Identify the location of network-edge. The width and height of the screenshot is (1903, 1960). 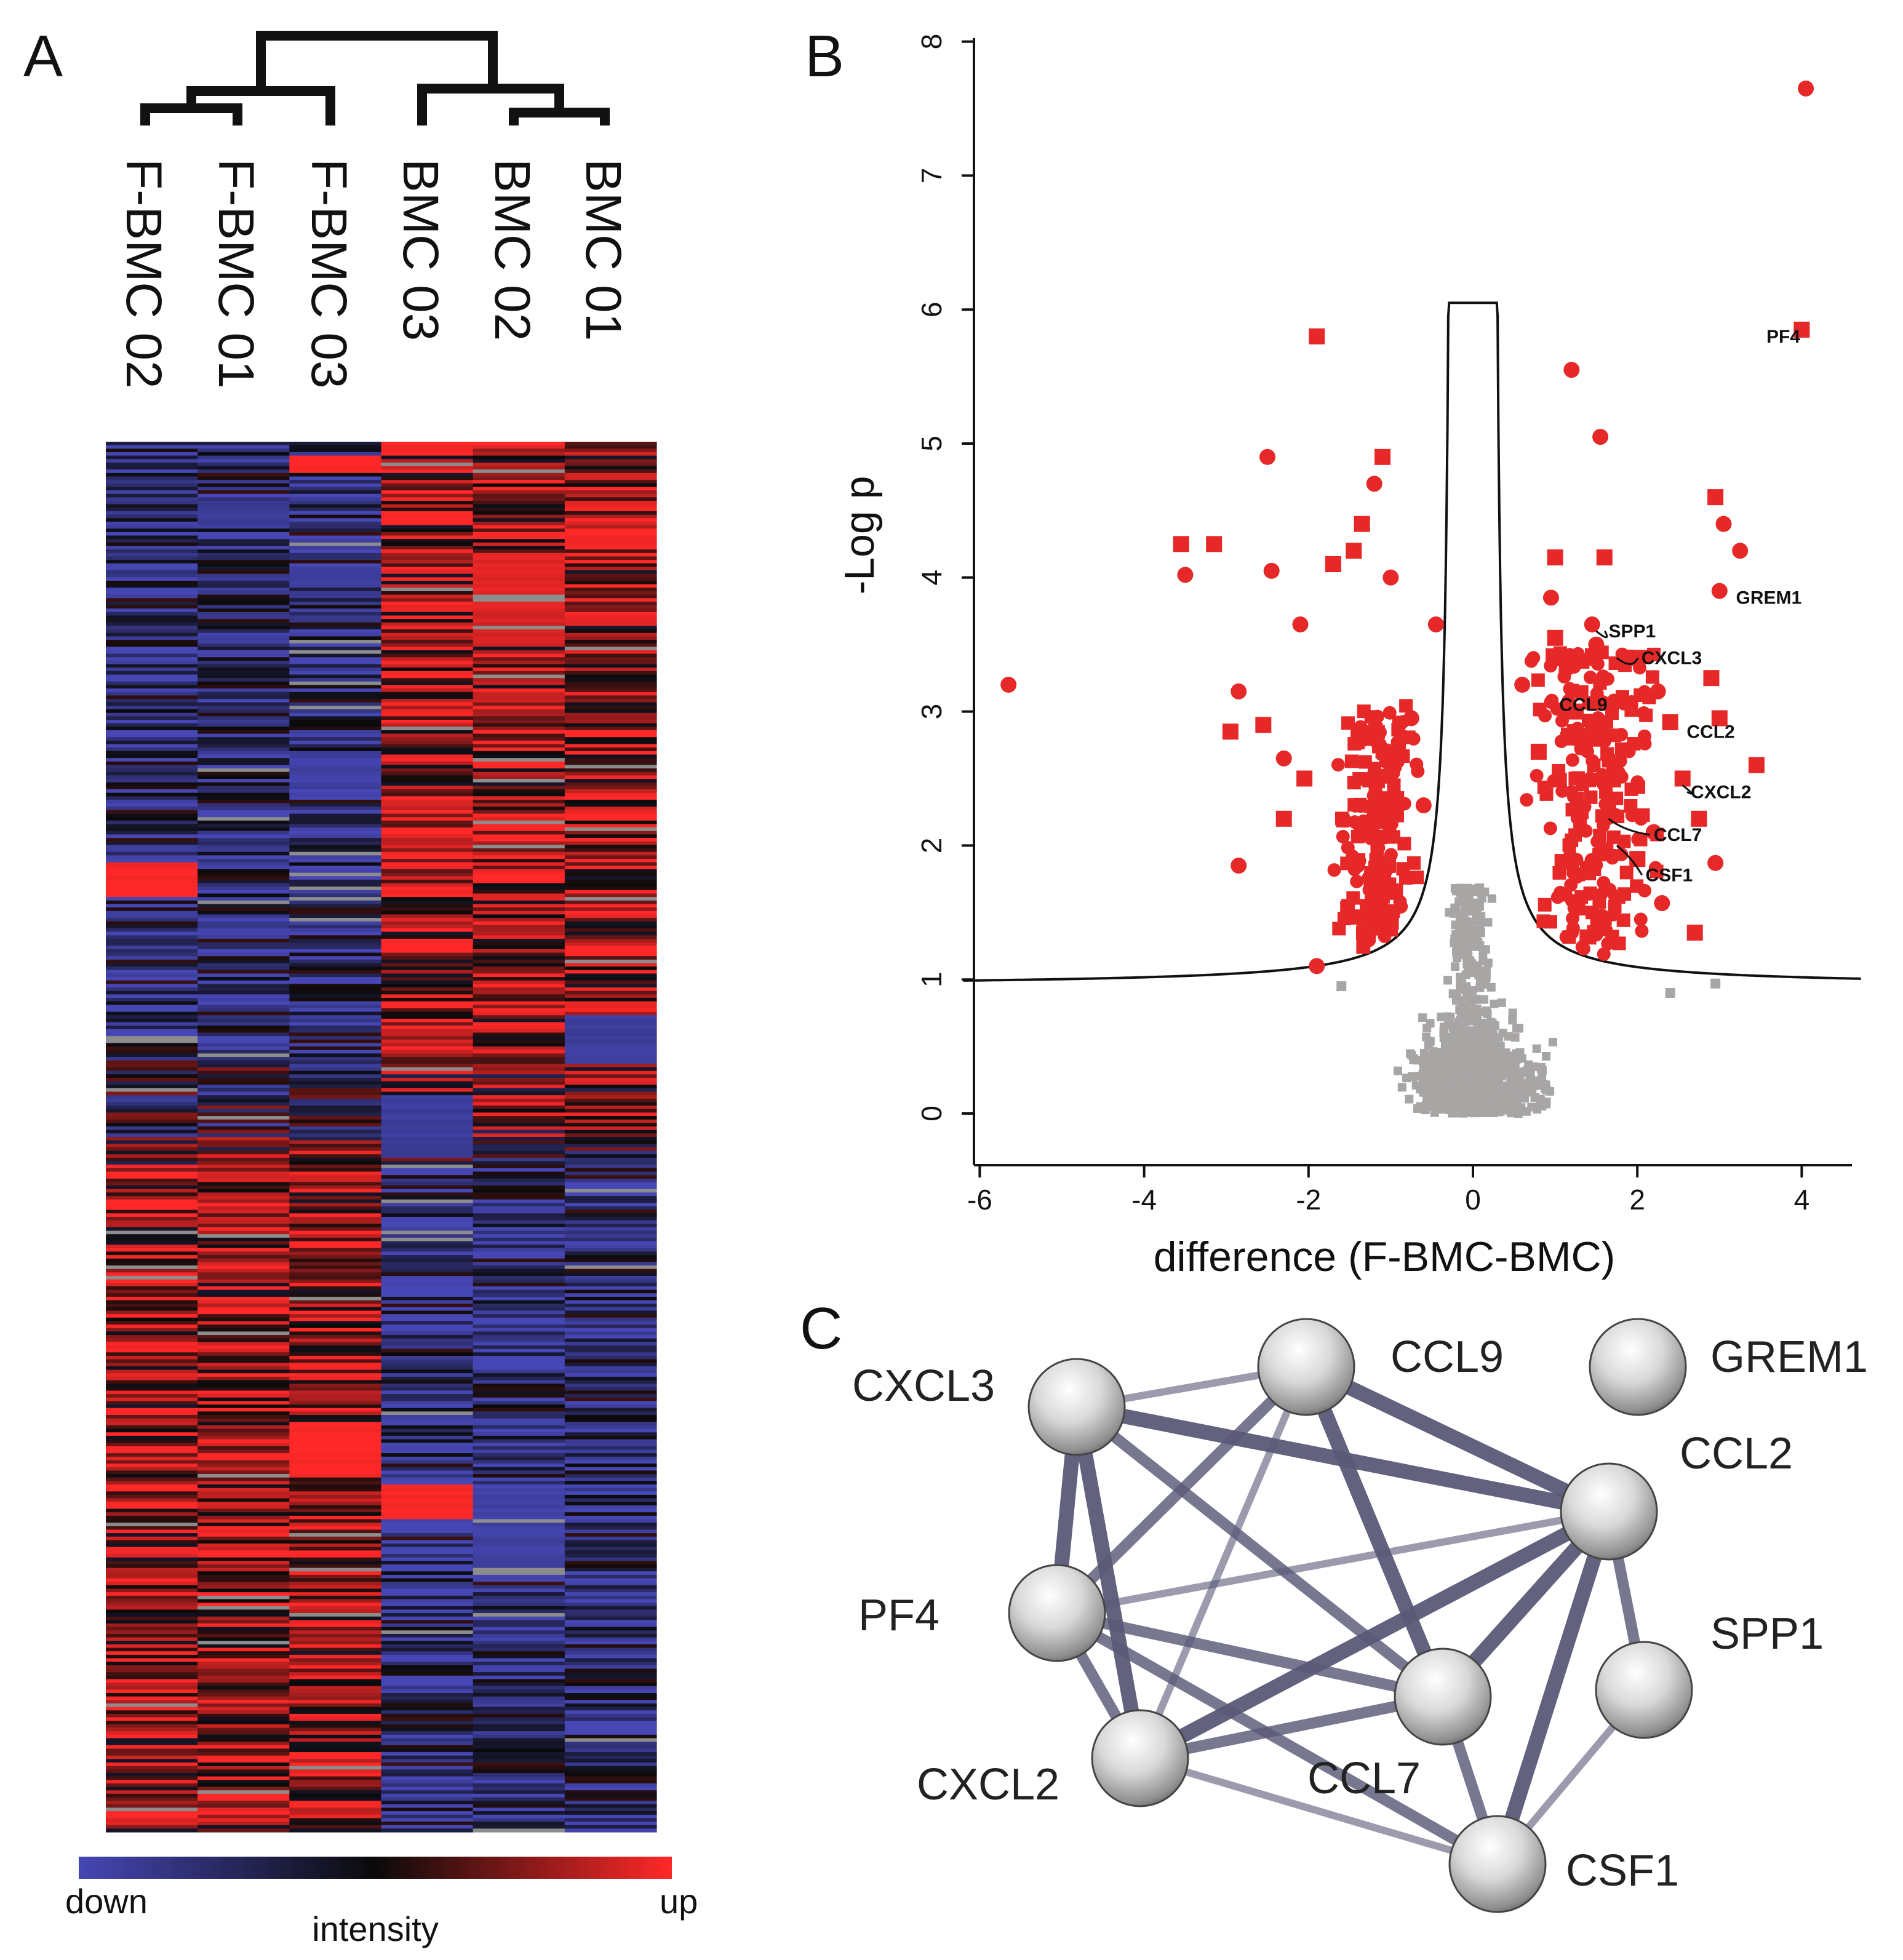
(1259, 1552).